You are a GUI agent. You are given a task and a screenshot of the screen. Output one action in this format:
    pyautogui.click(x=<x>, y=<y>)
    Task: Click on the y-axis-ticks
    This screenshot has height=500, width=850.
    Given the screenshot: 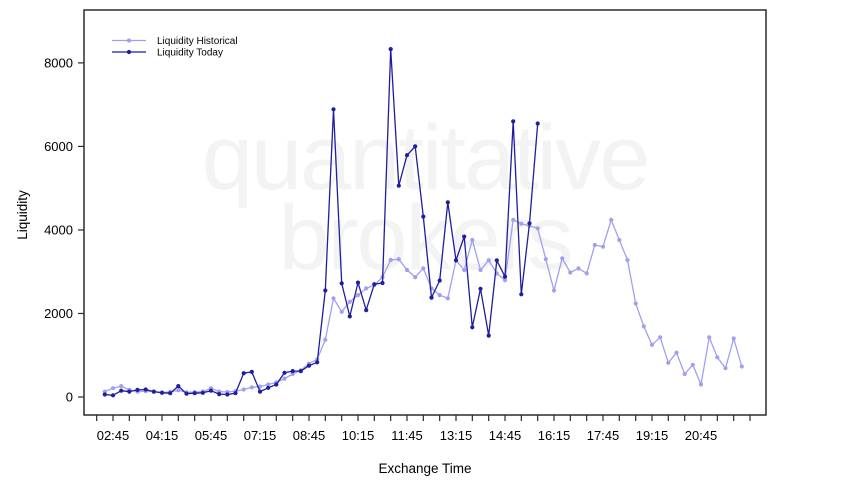 What is the action you would take?
    pyautogui.click(x=81, y=230)
    